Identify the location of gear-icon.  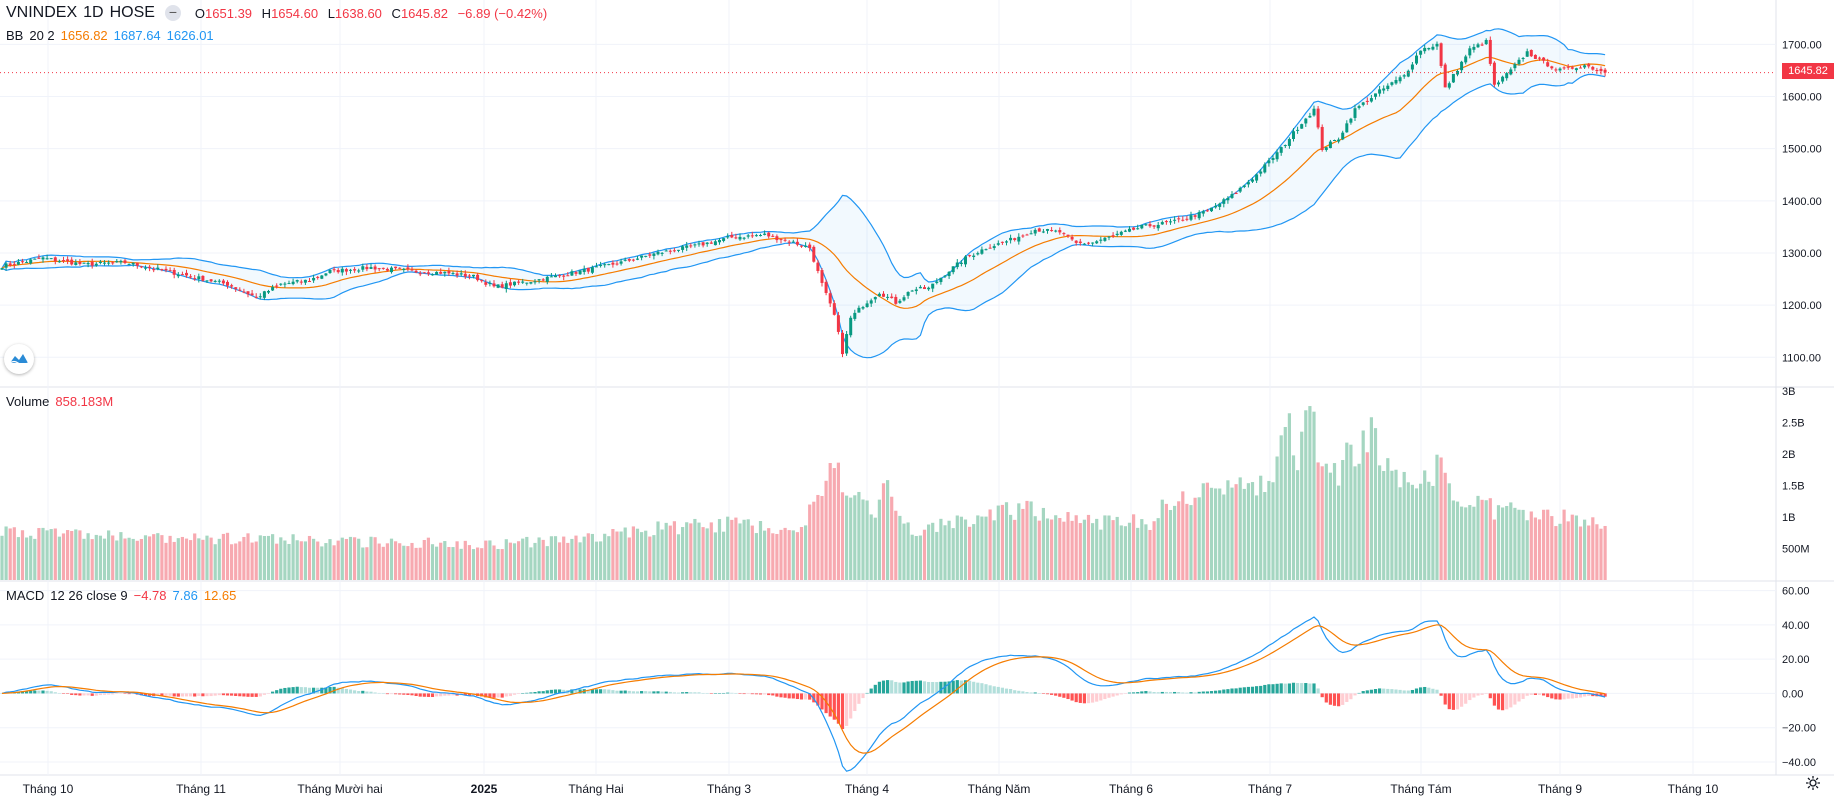
(1813, 783).